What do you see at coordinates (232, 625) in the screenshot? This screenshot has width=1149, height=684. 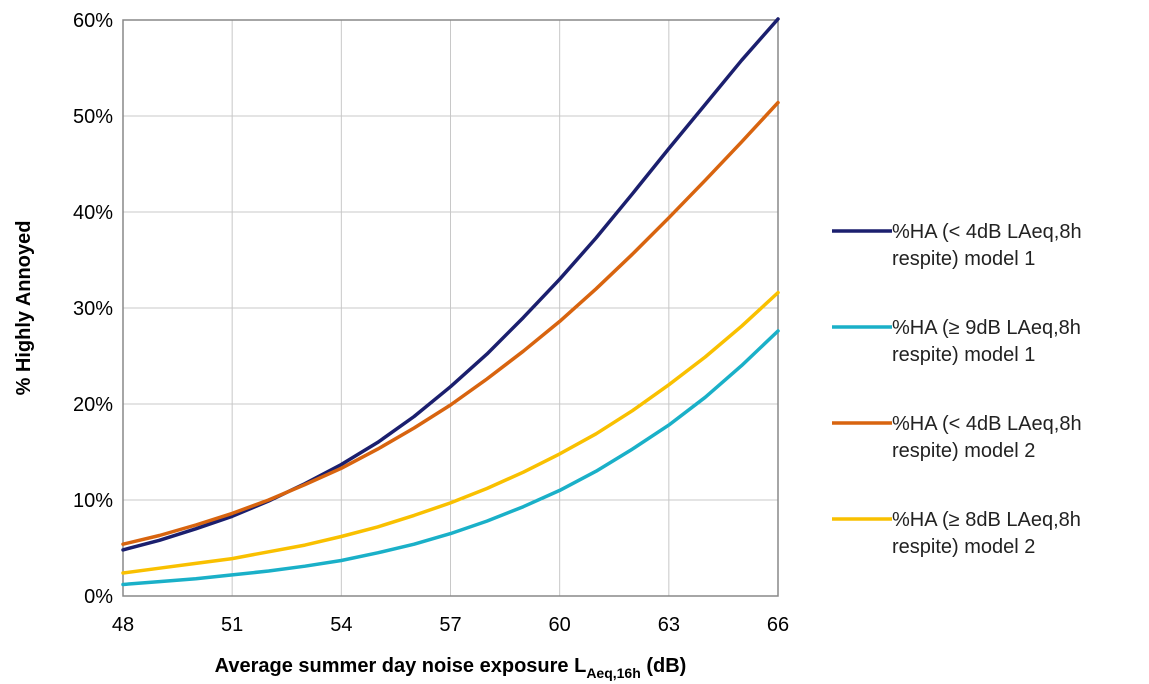 I see `x-tick-label: 51` at bounding box center [232, 625].